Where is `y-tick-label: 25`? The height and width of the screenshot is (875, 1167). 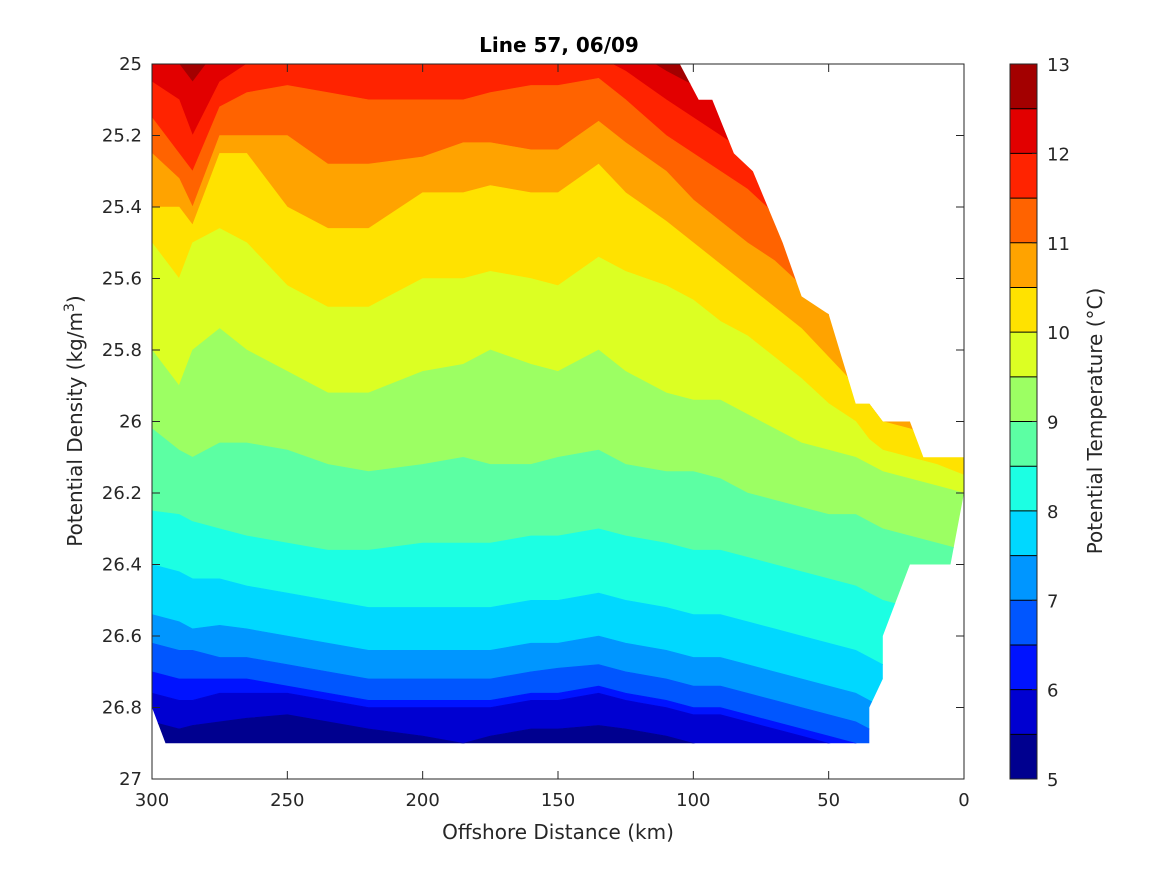 y-tick-label: 25 is located at coordinates (130, 64).